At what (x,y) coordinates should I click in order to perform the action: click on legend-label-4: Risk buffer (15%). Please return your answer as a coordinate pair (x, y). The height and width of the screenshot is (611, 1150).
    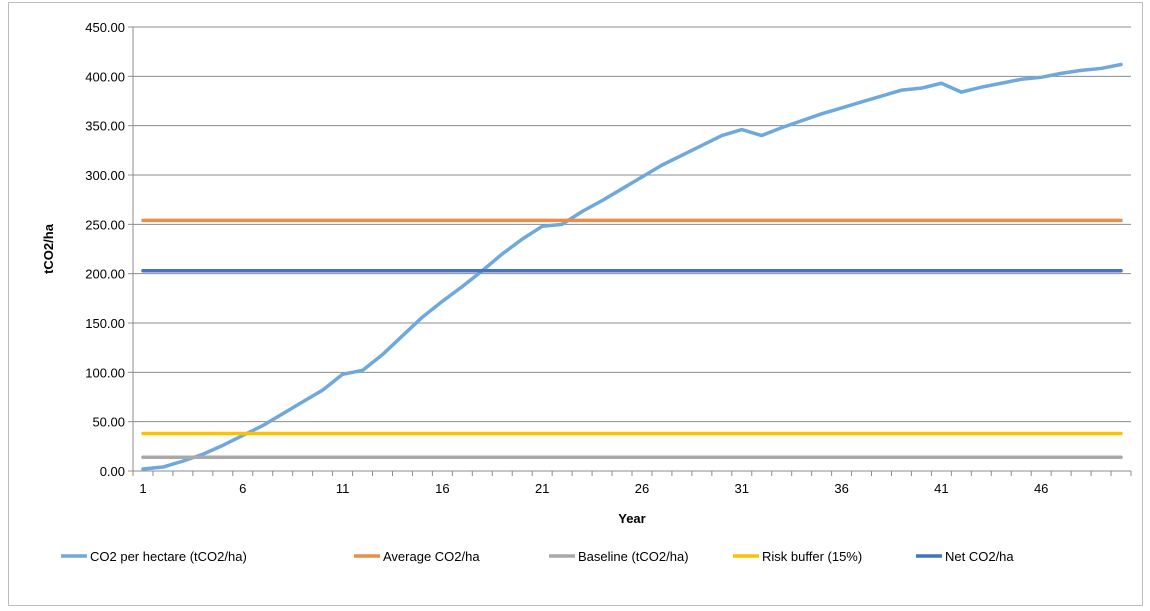
    Looking at the image, I should click on (812, 556).